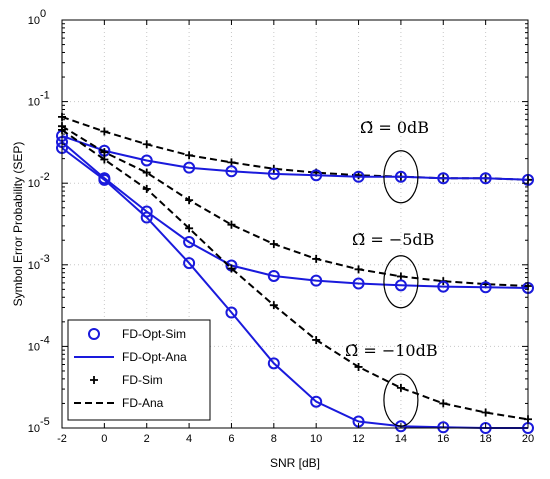 The height and width of the screenshot is (479, 550). I want to click on x-tick-label: -2, so click(62, 439).